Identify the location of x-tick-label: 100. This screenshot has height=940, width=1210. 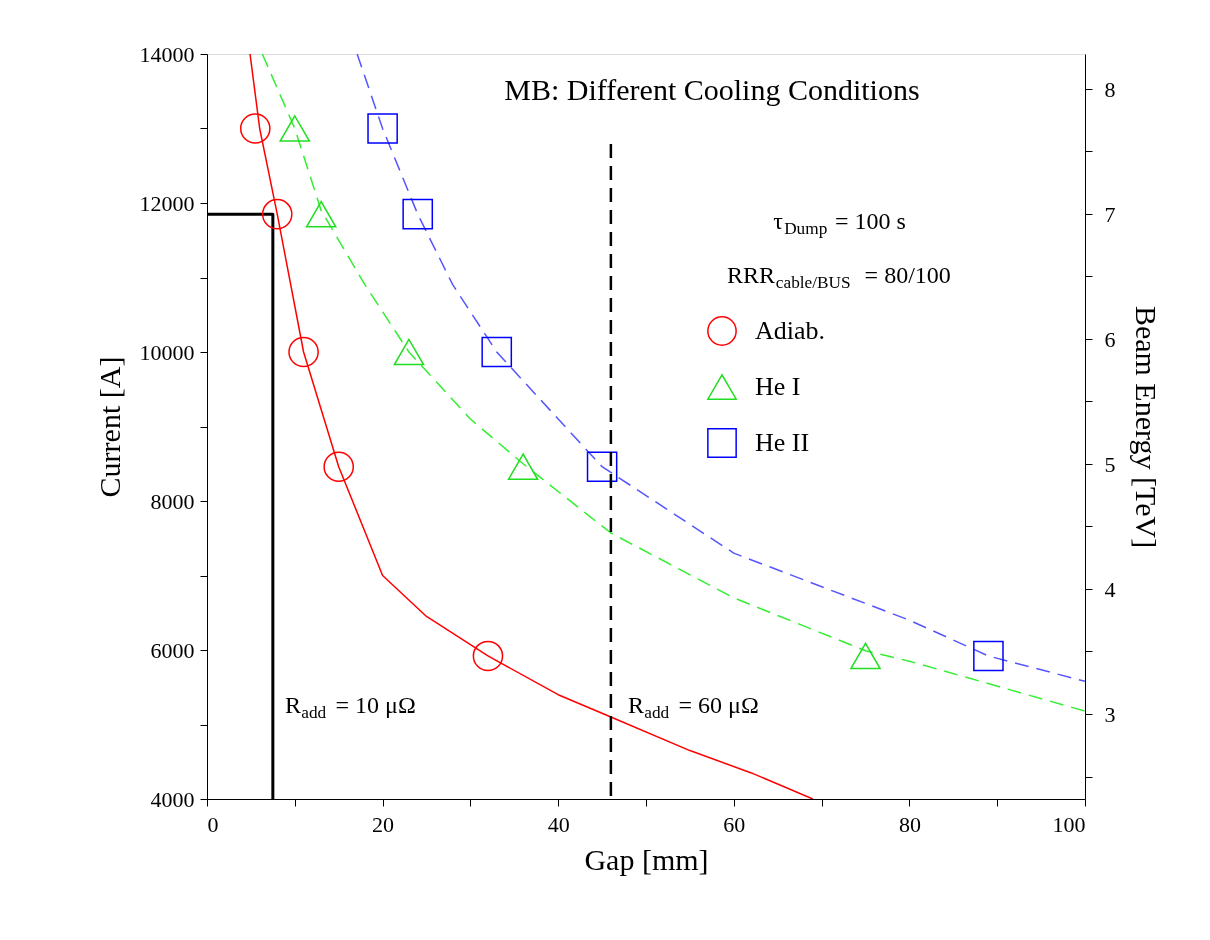
(1069, 824).